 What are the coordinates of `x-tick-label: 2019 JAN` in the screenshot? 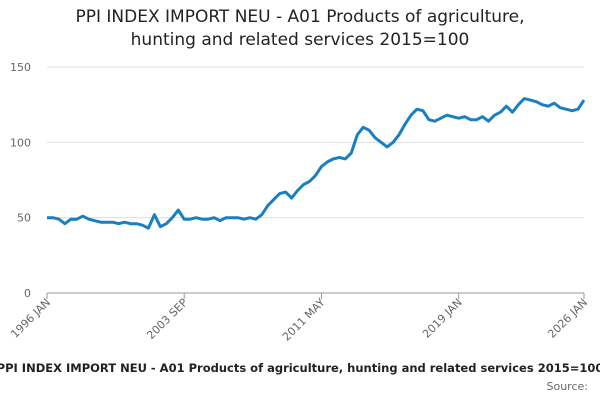 It's located at (442, 318).